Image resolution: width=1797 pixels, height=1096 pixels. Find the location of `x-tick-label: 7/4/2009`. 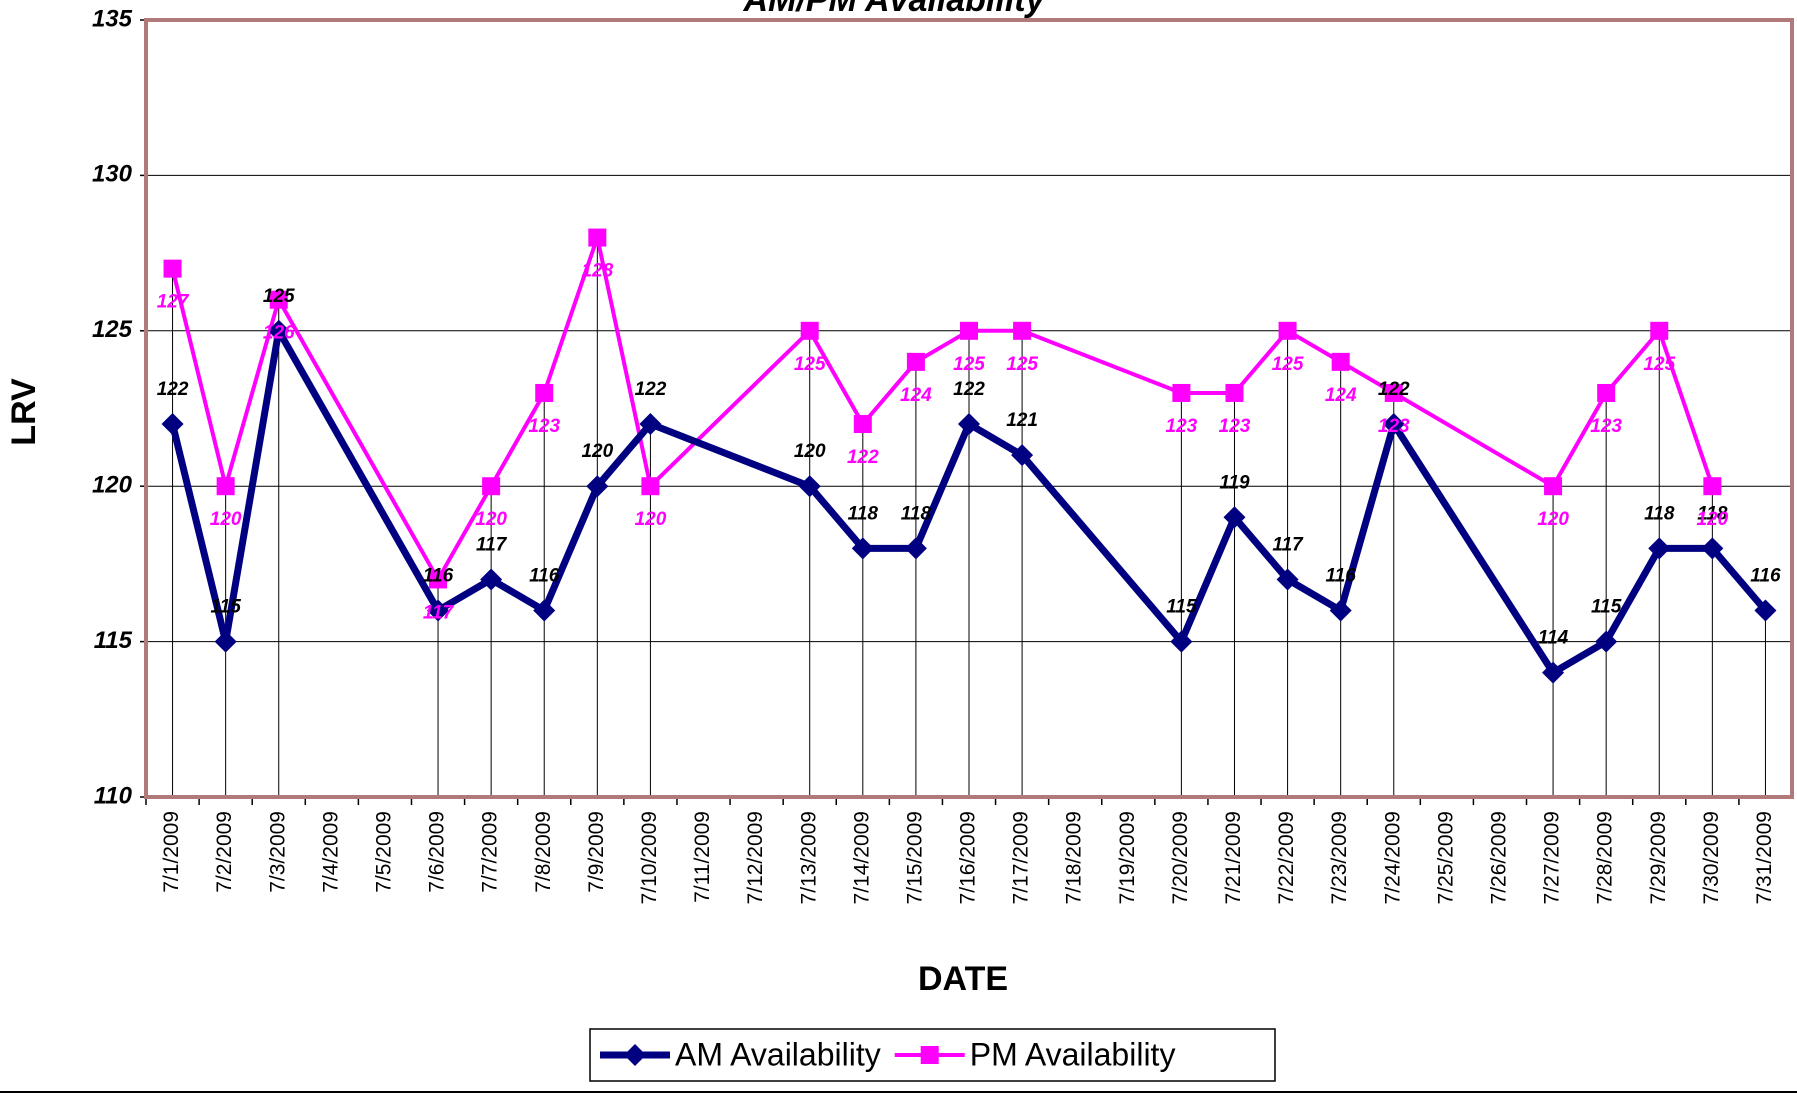

x-tick-label: 7/4/2009 is located at coordinates (330, 852).